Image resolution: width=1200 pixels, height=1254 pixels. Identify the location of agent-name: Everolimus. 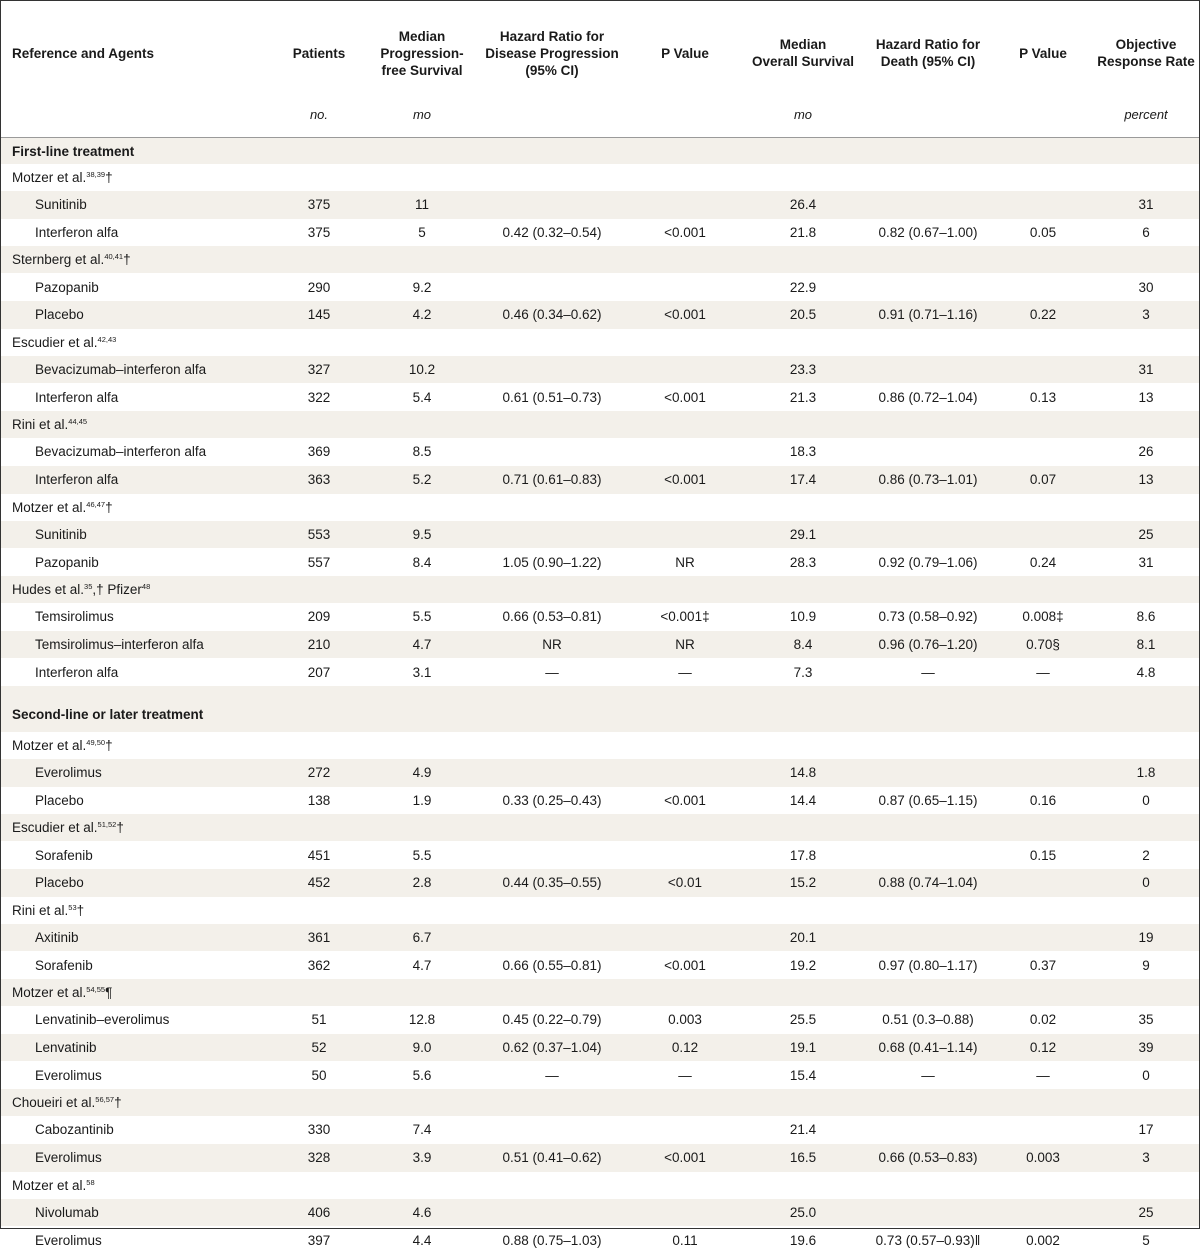
(68, 1075).